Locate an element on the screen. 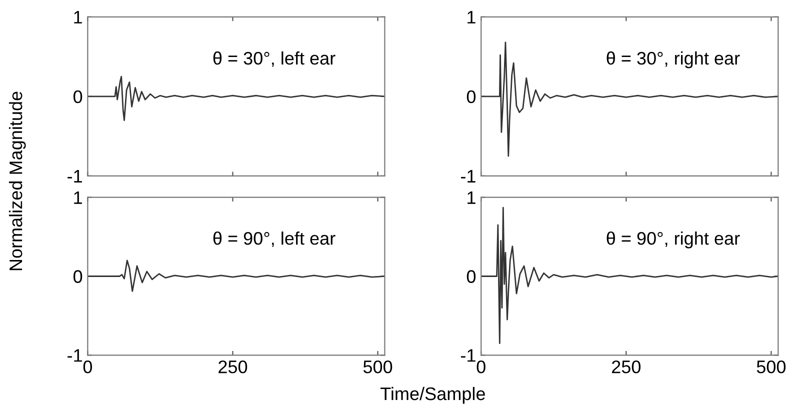 The width and height of the screenshot is (790, 412). annotation: θ = 90°, left ear is located at coordinates (274, 239).